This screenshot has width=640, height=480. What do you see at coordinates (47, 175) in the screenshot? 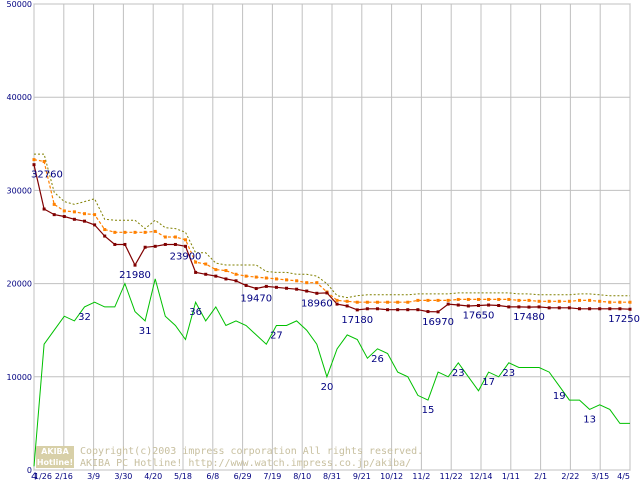
I see `data-label: 32760` at bounding box center [47, 175].